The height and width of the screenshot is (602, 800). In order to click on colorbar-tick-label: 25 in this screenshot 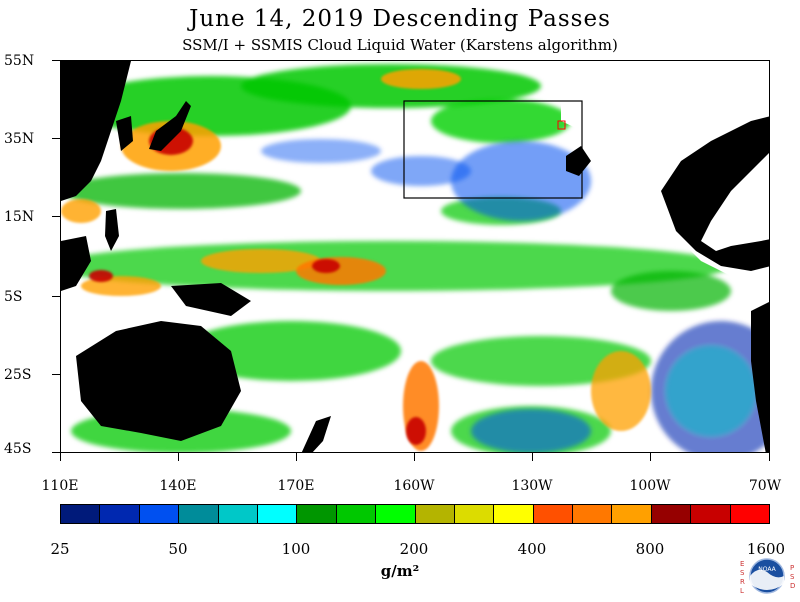, I will do `click(60, 549)`.